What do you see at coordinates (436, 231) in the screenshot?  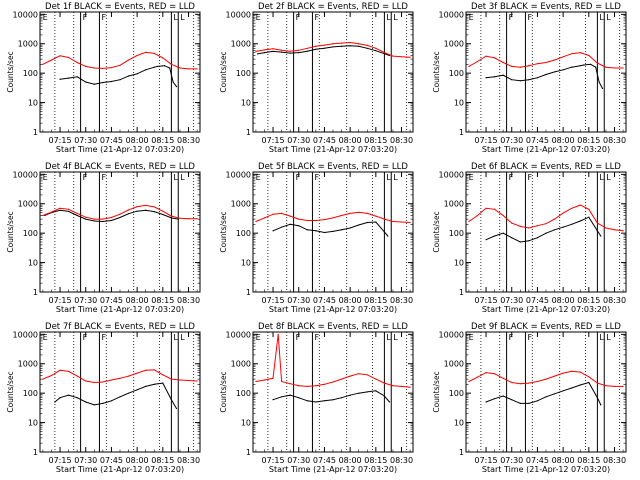 I see `y-axis-label: Counts/sec` at bounding box center [436, 231].